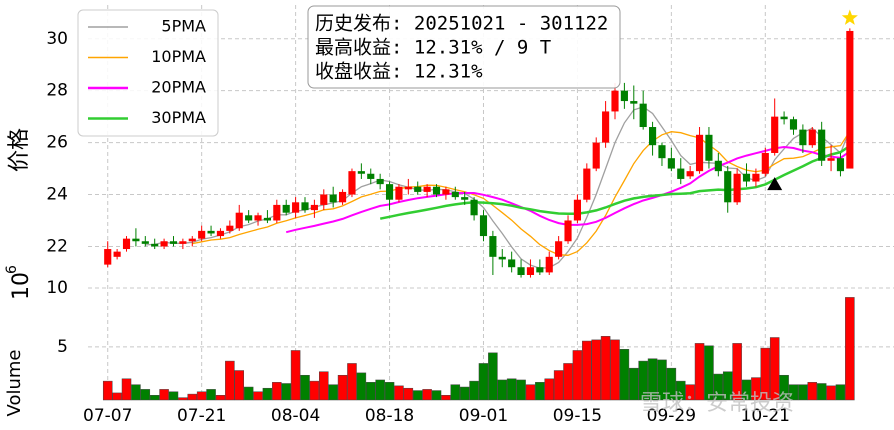 This screenshot has height=430, width=894. I want to click on x-tick-label: 07-21, so click(201, 416).